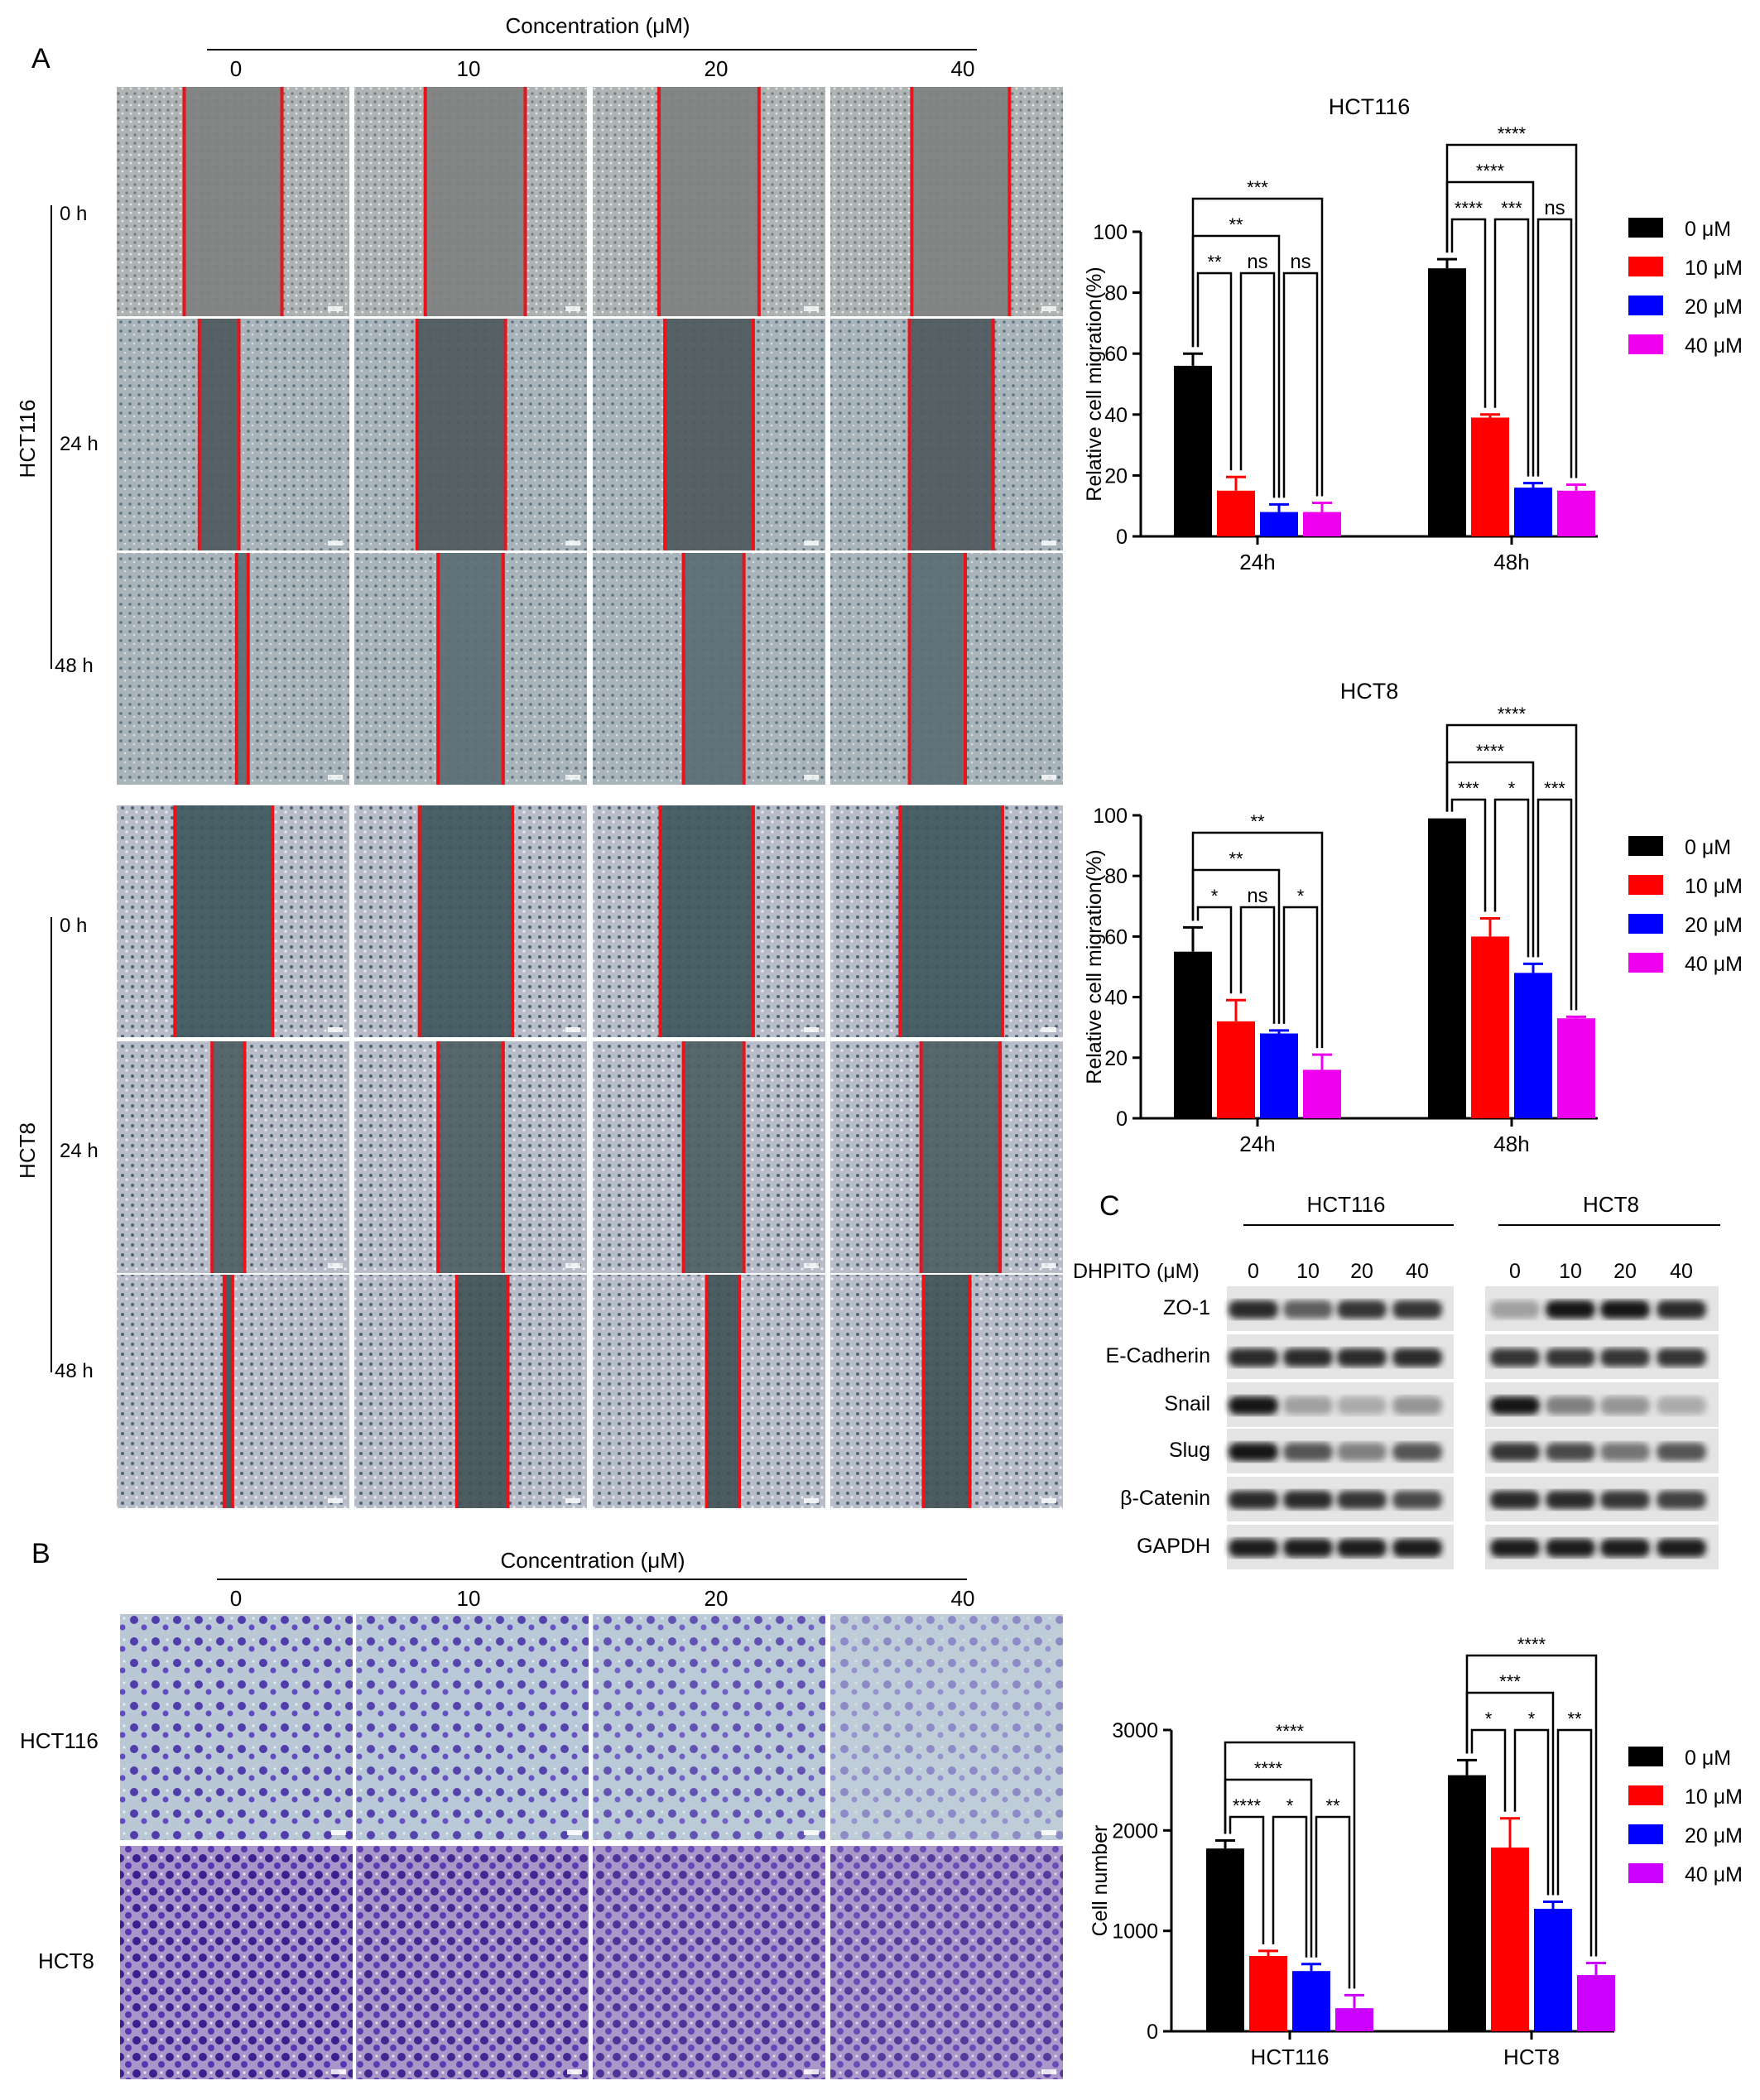  Describe the element at coordinates (1681, 1271) in the screenshot. I see `blot-dose-hct8: 40` at that location.